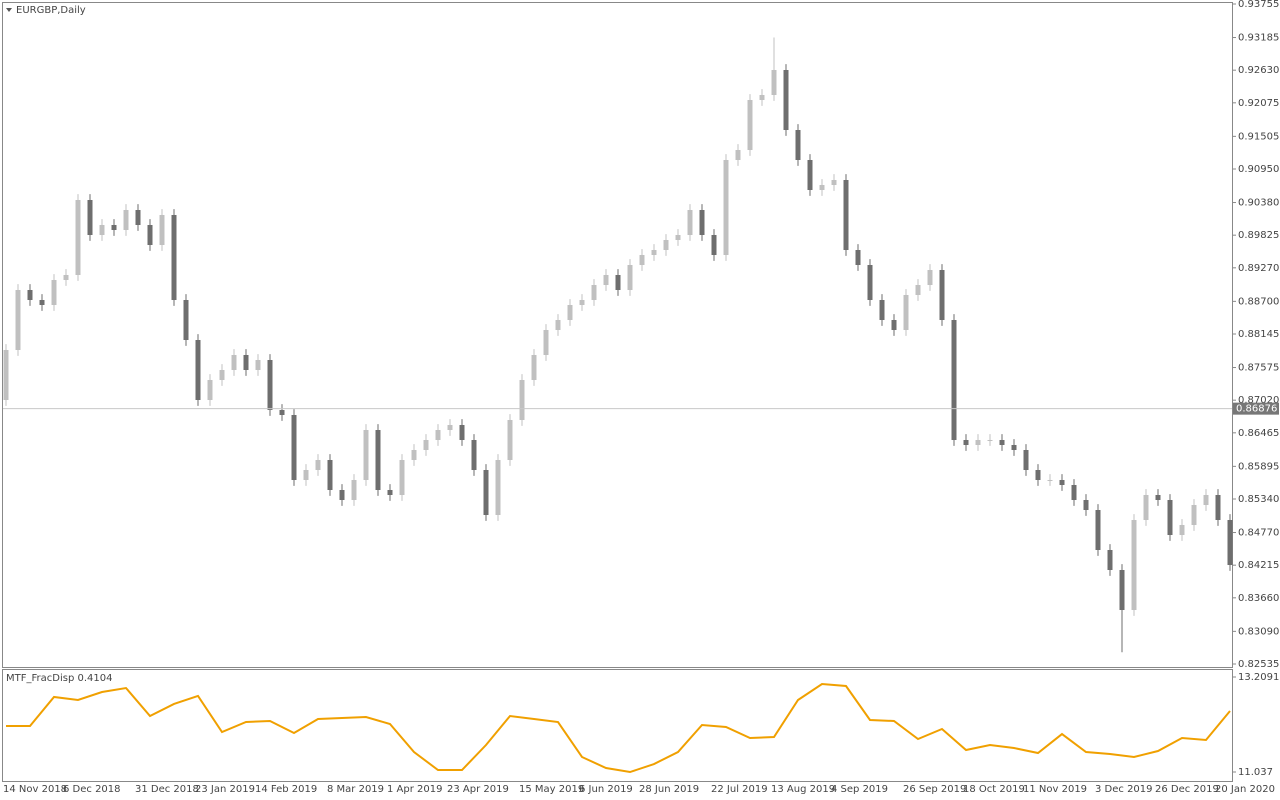  I want to click on y-tick-label: 0.85340, so click(1258, 499).